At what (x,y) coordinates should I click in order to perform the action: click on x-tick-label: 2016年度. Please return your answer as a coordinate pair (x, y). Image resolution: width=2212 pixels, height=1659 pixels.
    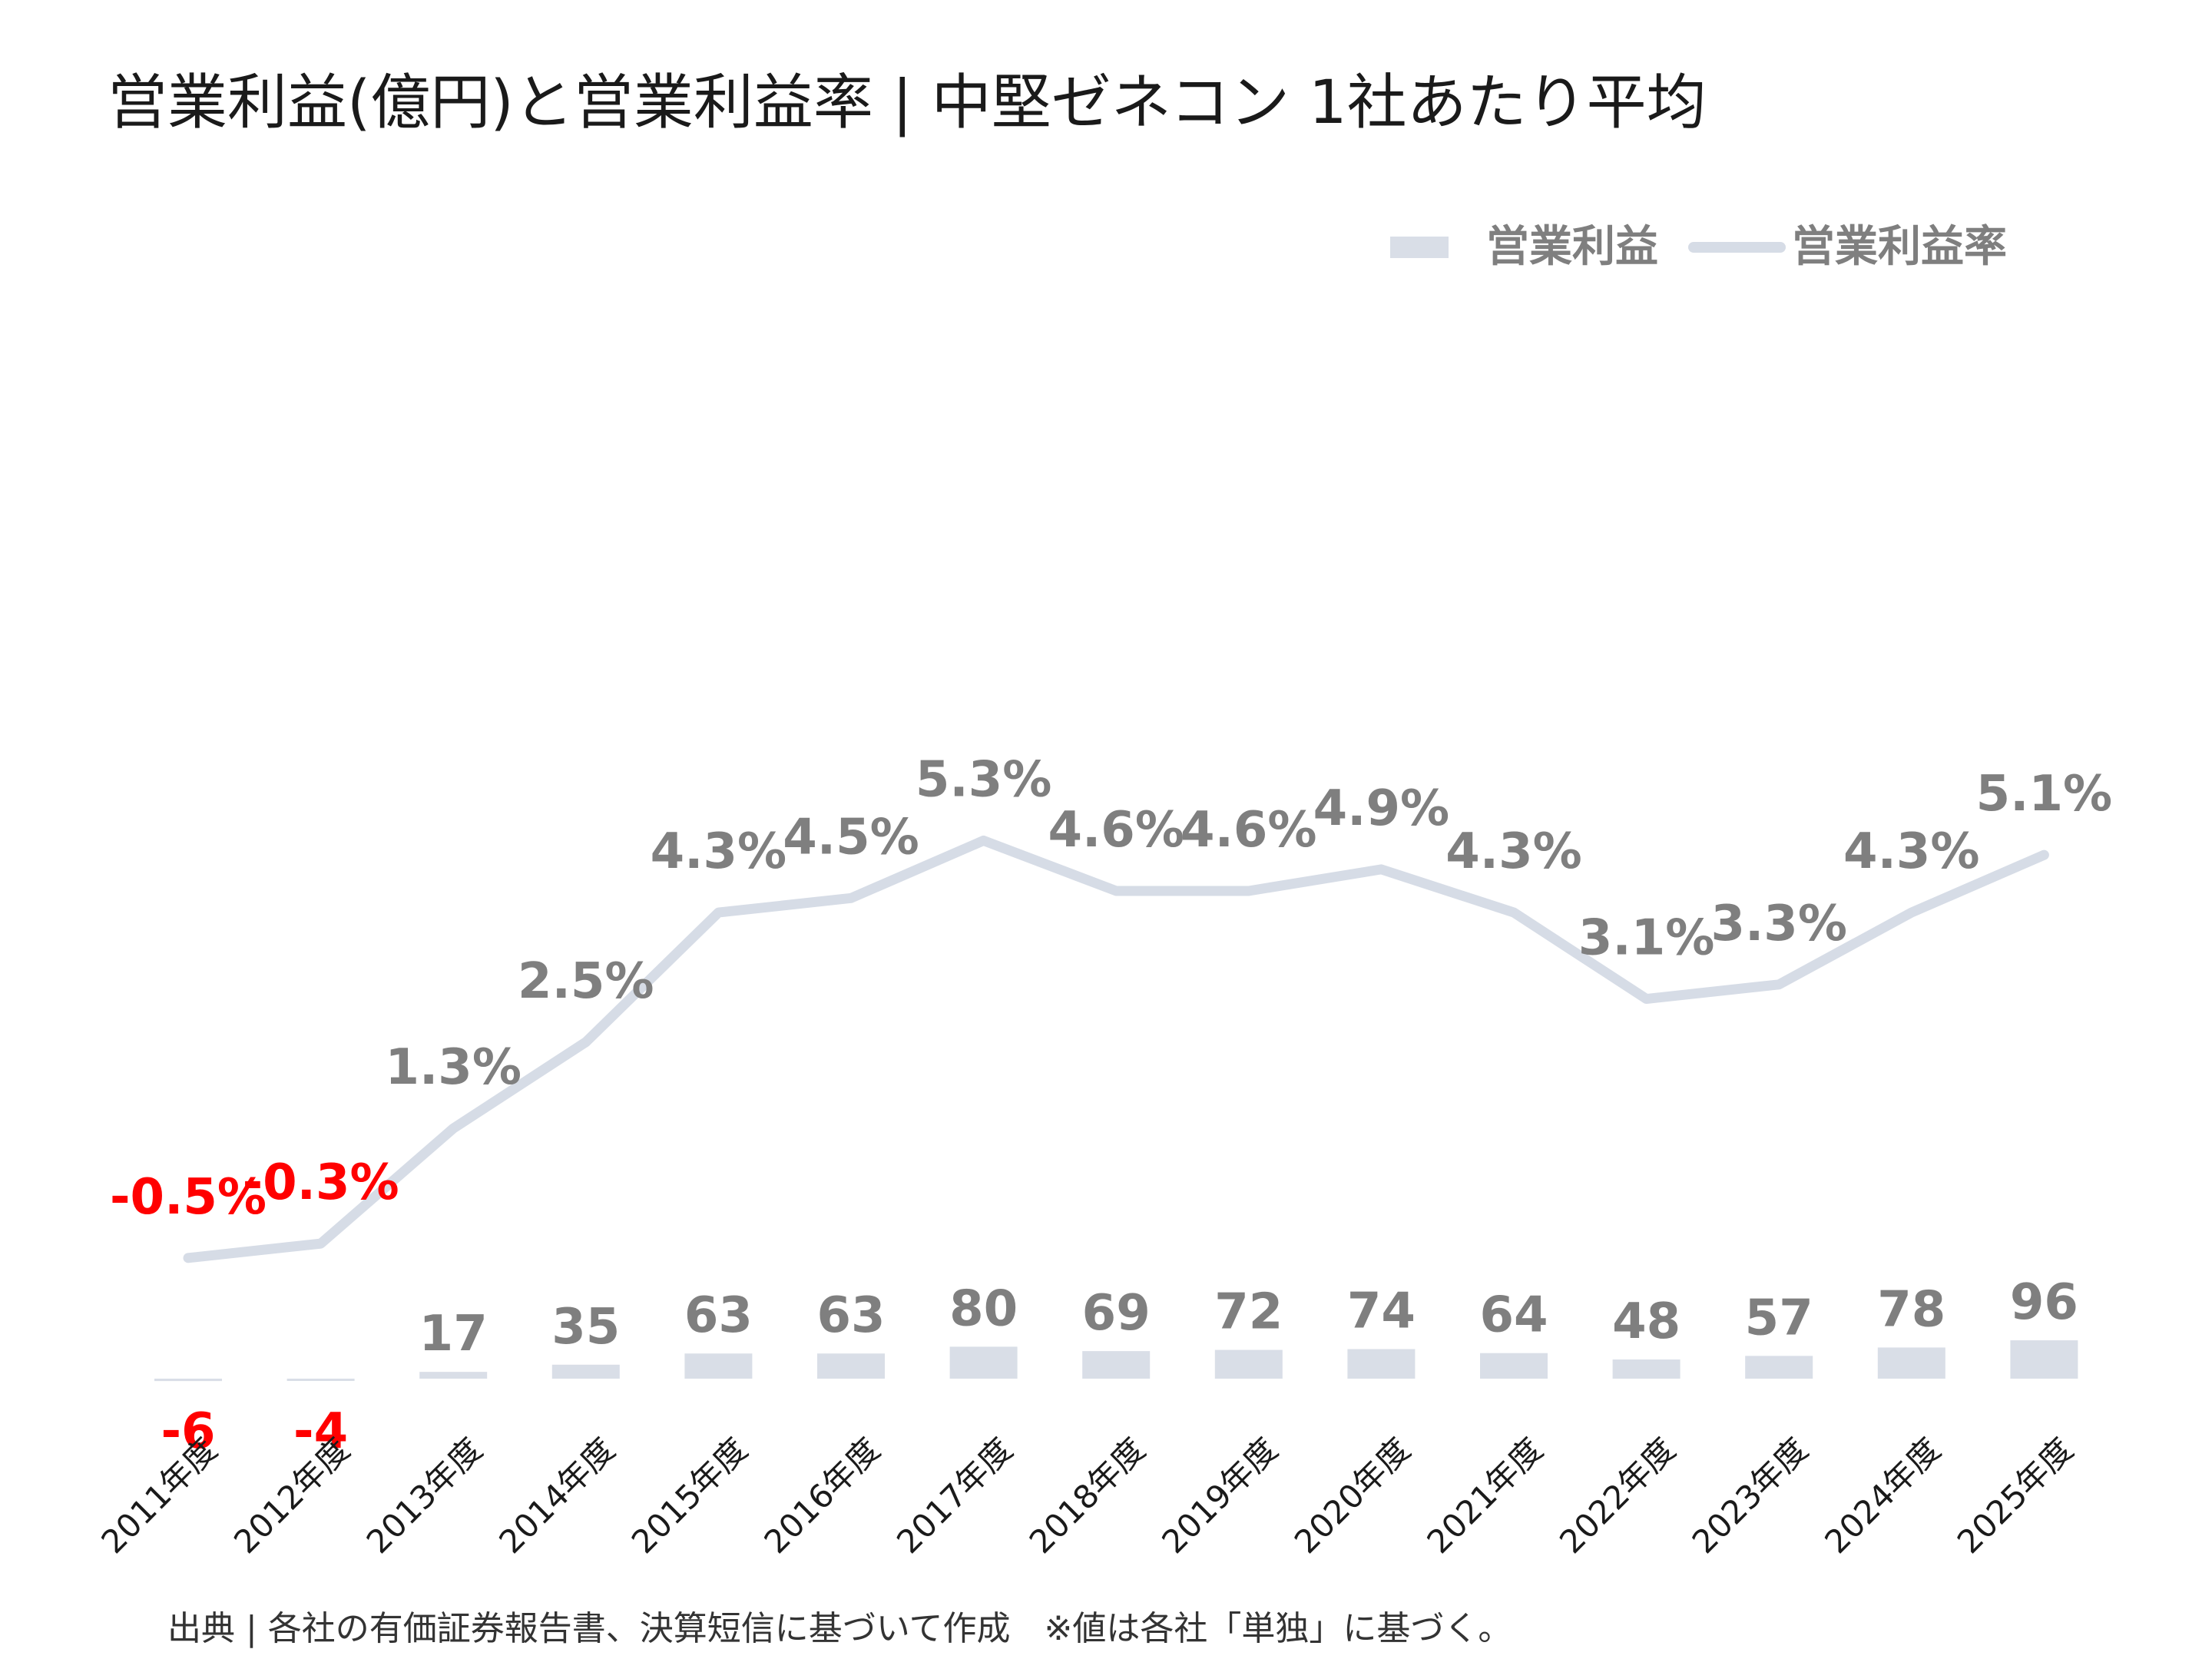
    Looking at the image, I should click on (822, 1495).